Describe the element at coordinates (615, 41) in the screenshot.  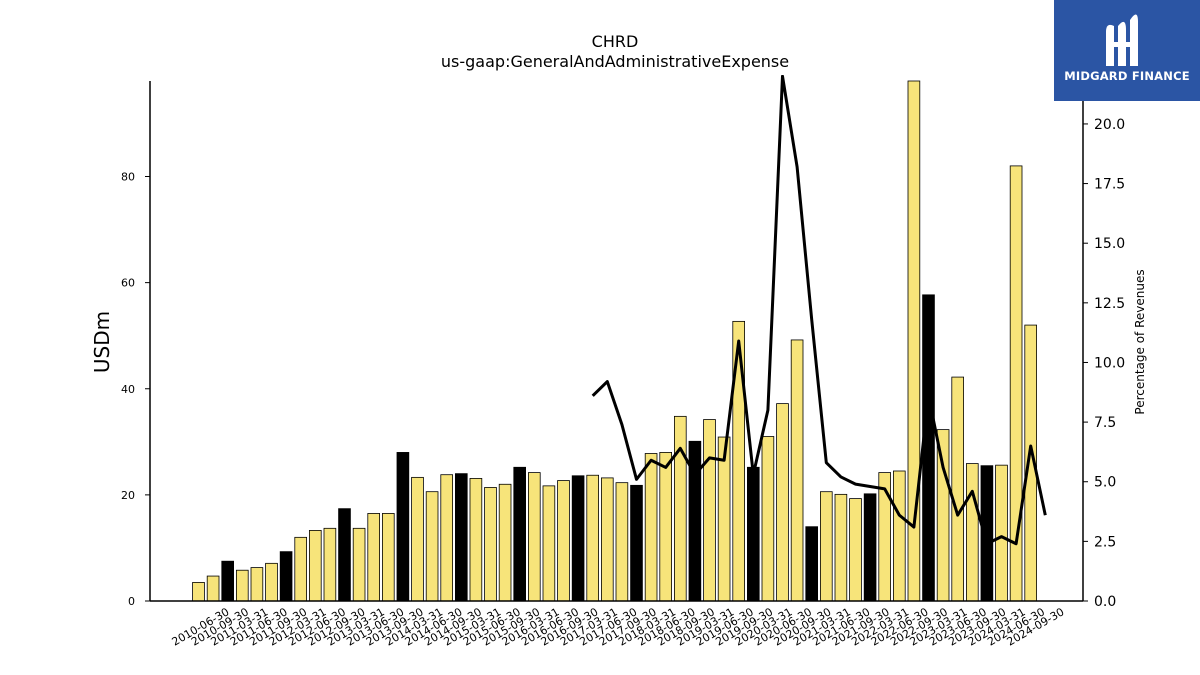
I see `chart-title: CHRD` at that location.